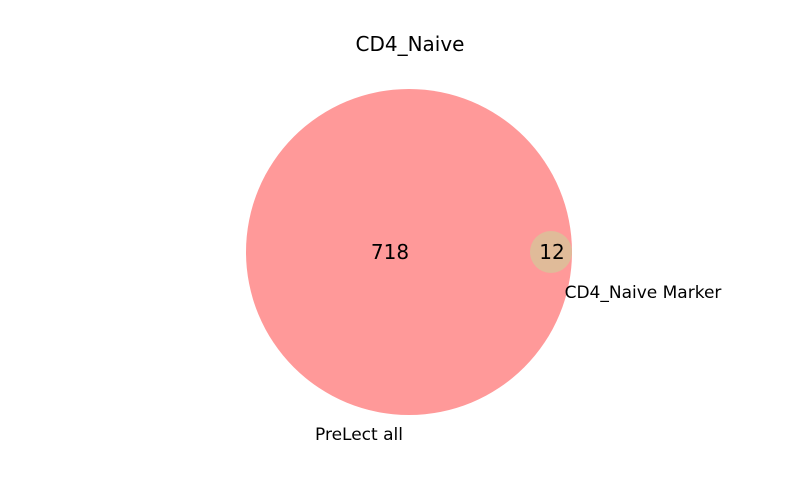 The width and height of the screenshot is (800, 500). What do you see at coordinates (390, 252) in the screenshot?
I see `count-prelect-only: 718` at bounding box center [390, 252].